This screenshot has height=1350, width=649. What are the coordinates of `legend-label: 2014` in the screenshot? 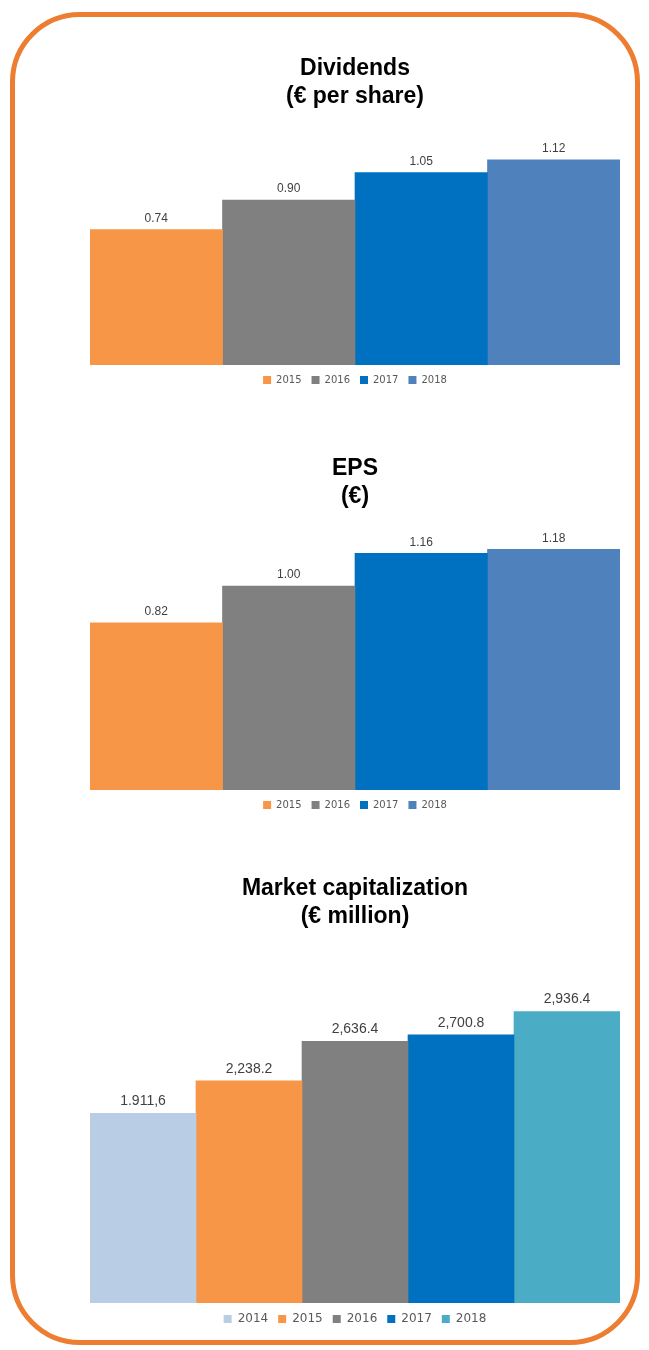 It's located at (253, 1318).